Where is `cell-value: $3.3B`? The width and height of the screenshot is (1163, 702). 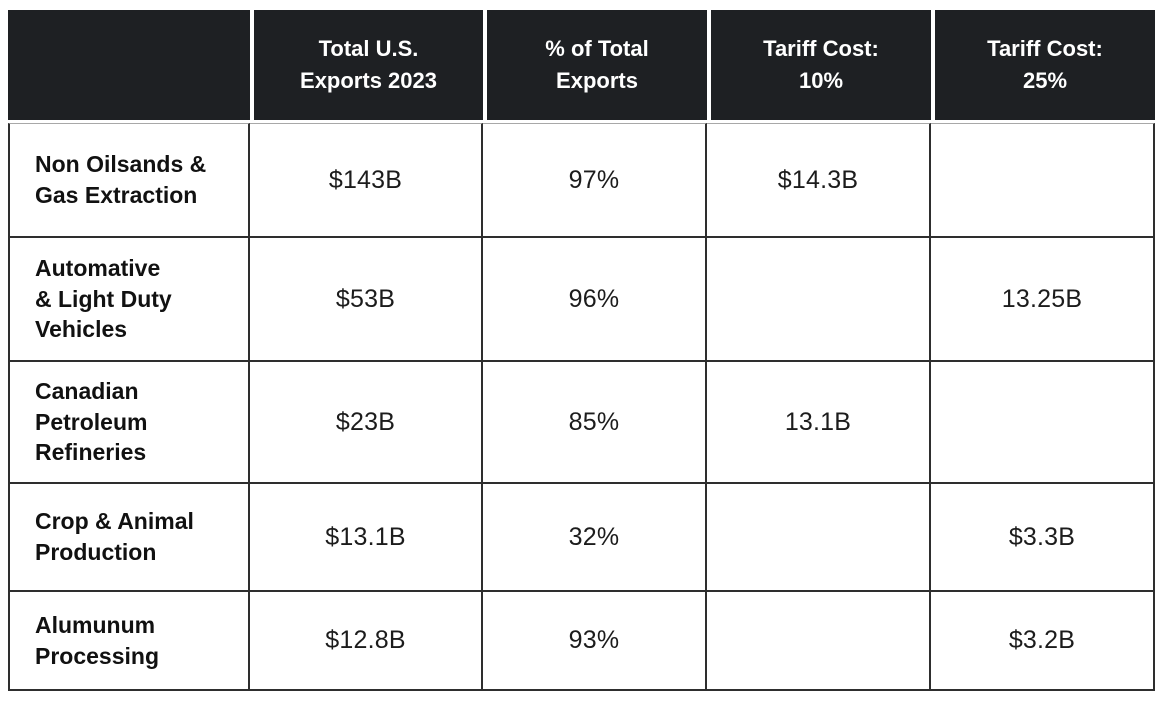
cell-value: $3.3B is located at coordinates (1043, 538).